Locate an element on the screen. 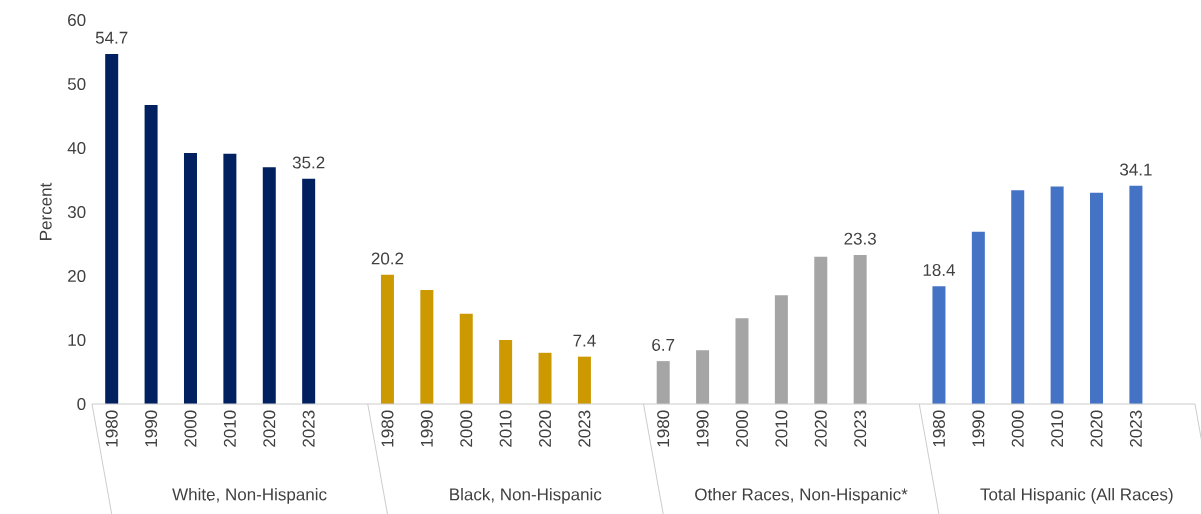 Image resolution: width=1201 pixels, height=514 pixels. data-label: 54.7 is located at coordinates (111, 37).